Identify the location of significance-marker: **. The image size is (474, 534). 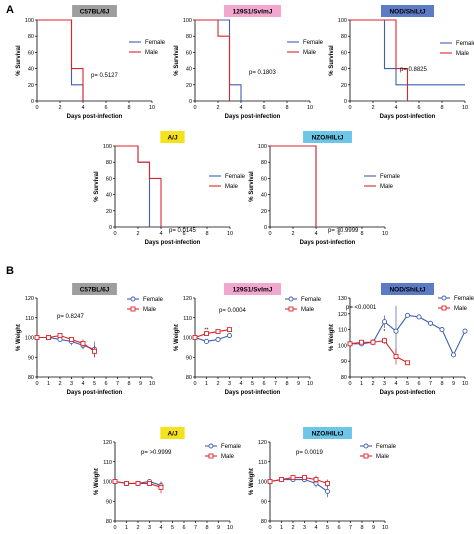
(207, 331).